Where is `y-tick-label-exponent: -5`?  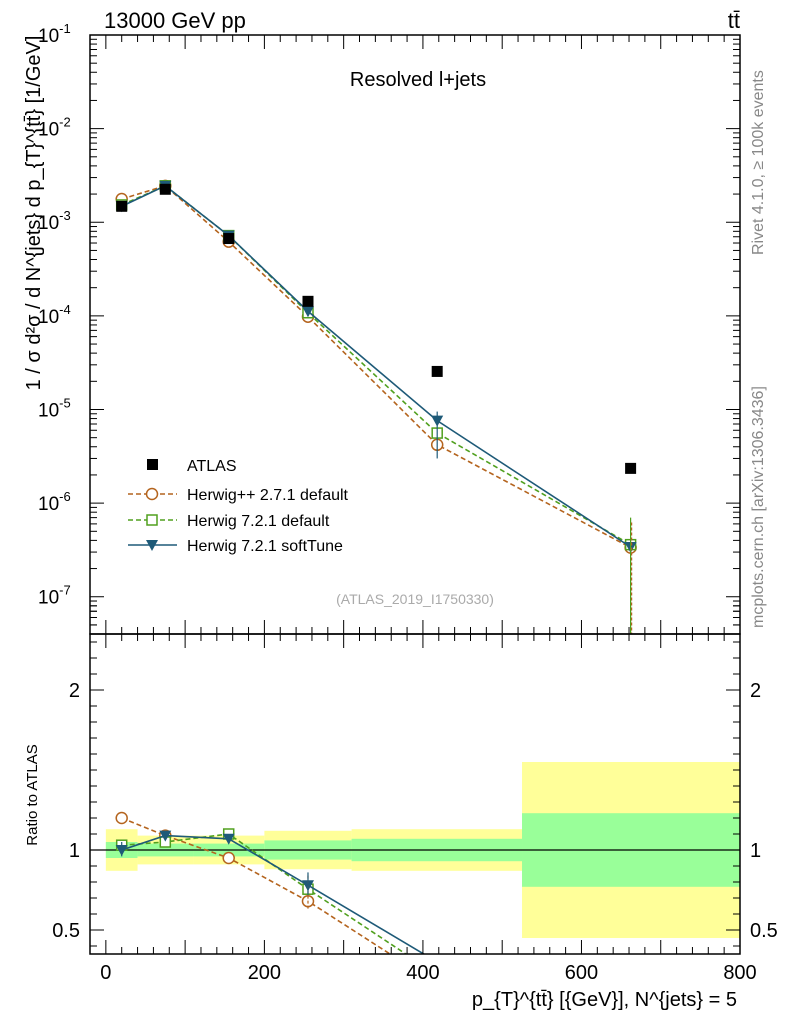 y-tick-label-exponent: -5 is located at coordinates (65, 402).